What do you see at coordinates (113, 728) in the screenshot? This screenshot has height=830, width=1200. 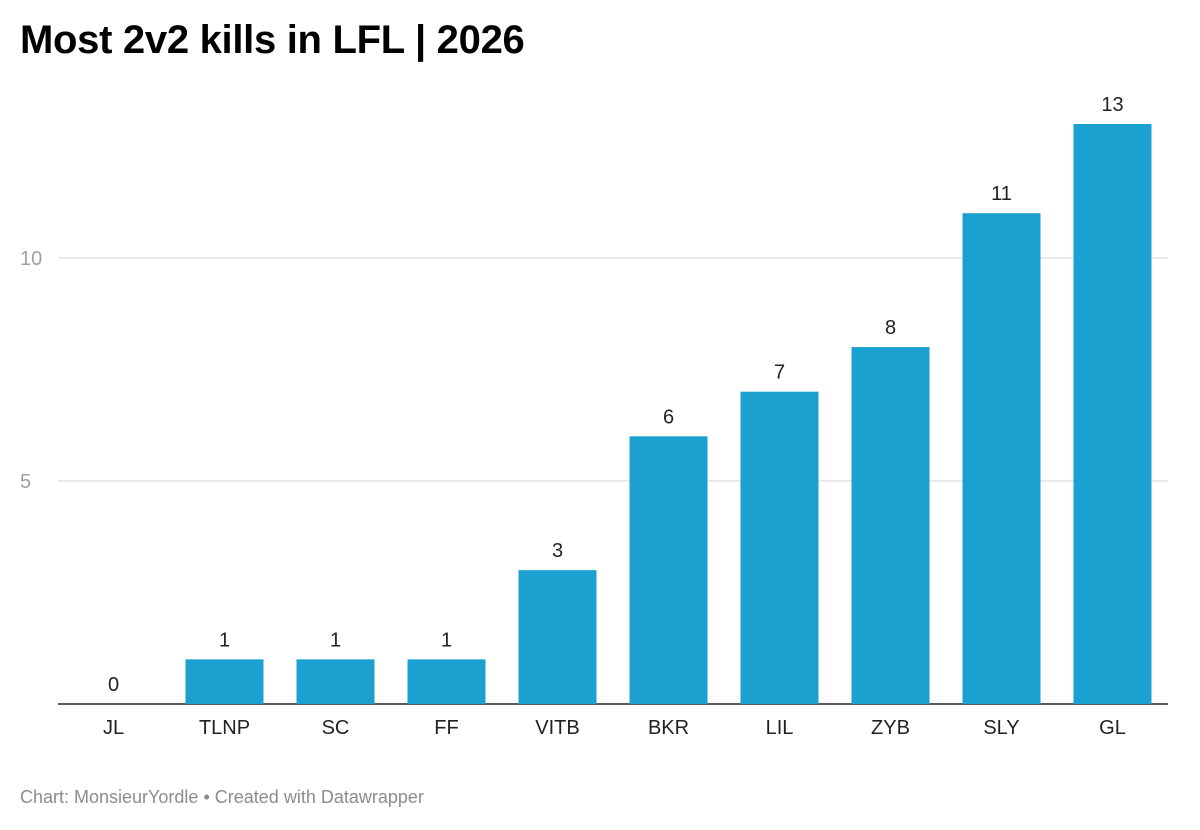 I see `x-tick-label: JL` at bounding box center [113, 728].